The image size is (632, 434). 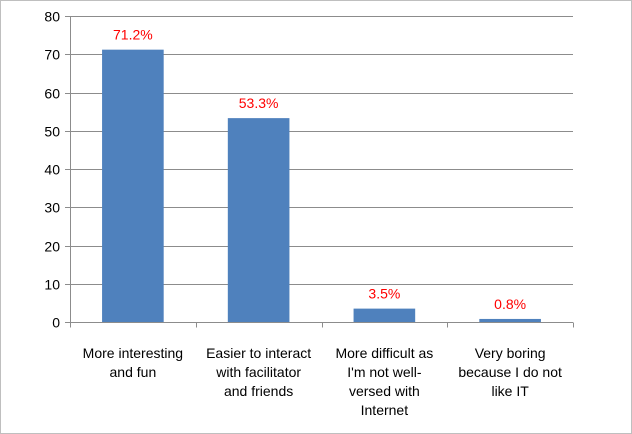 What do you see at coordinates (384, 294) in the screenshot?
I see `data-label: 3.5%` at bounding box center [384, 294].